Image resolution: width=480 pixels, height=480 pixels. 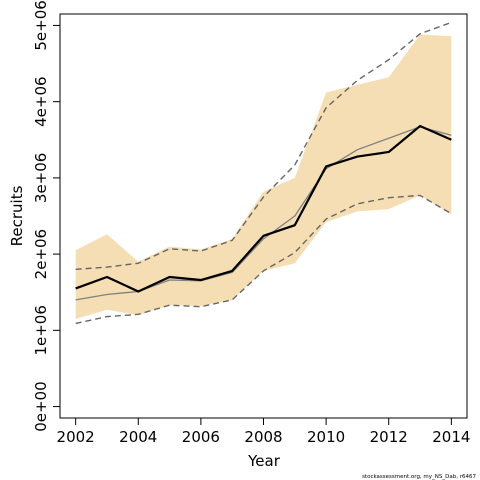 I want to click on x-axis: 2002 2004 2006 2008 2010 2012 2014, so click(x=263, y=431).